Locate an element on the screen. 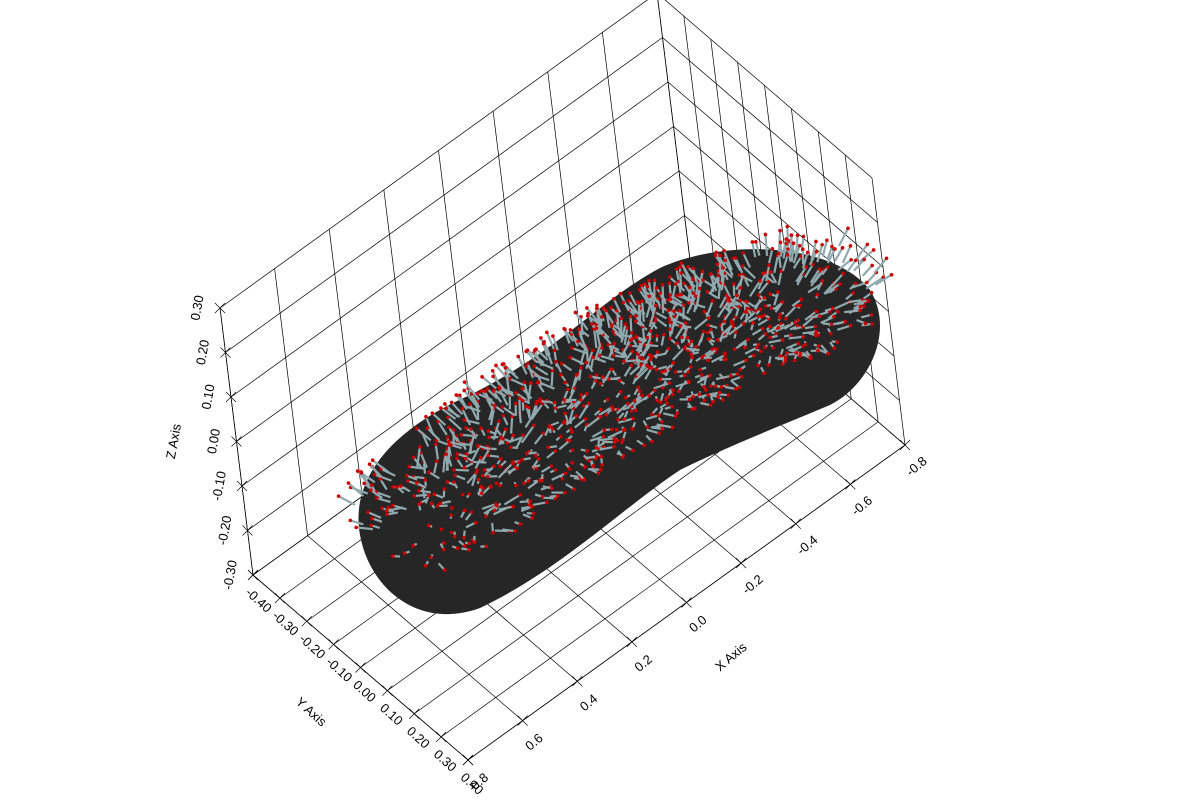  x-tick-label: 0.2 is located at coordinates (642, 663).